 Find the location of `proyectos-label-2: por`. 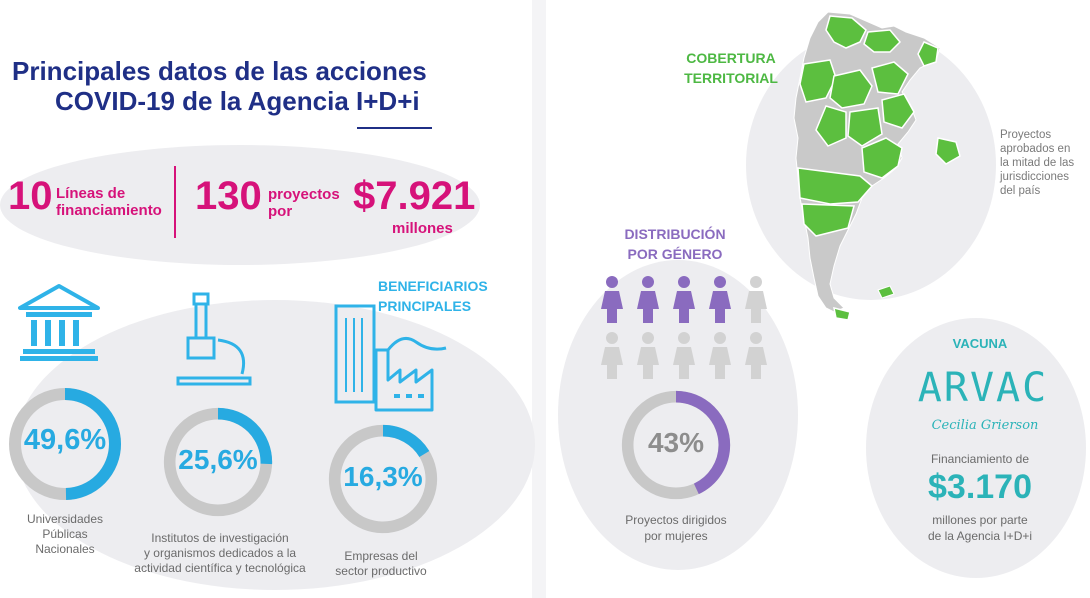

proyectos-label-2: por is located at coordinates (280, 211).